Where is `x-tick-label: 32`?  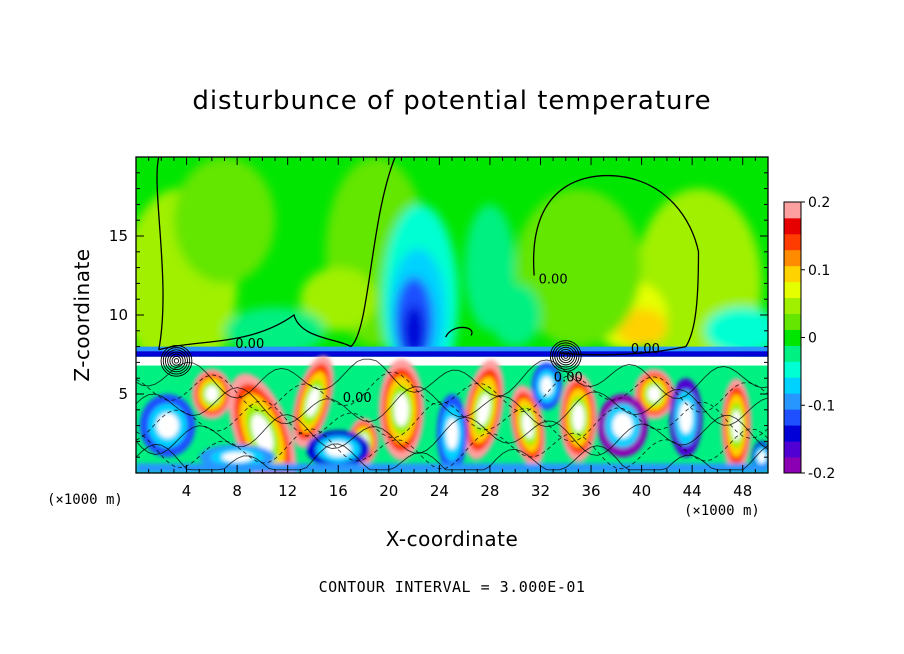
x-tick-label: 32 is located at coordinates (540, 491).